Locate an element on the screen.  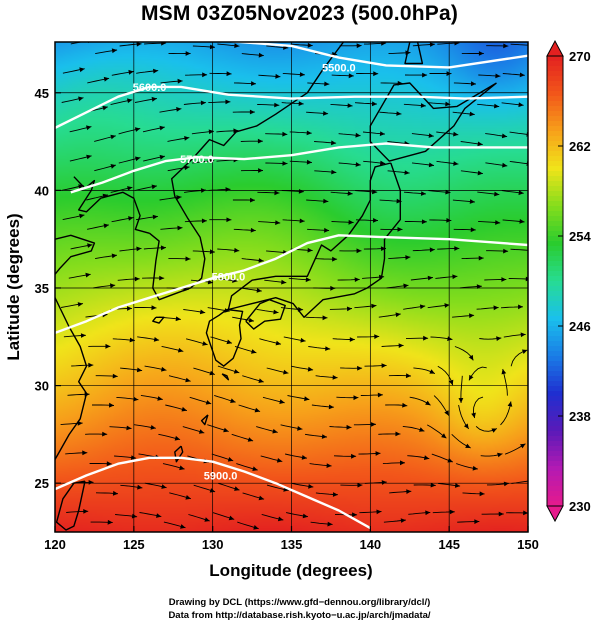
y-tick-label: 45 is located at coordinates (42, 93).